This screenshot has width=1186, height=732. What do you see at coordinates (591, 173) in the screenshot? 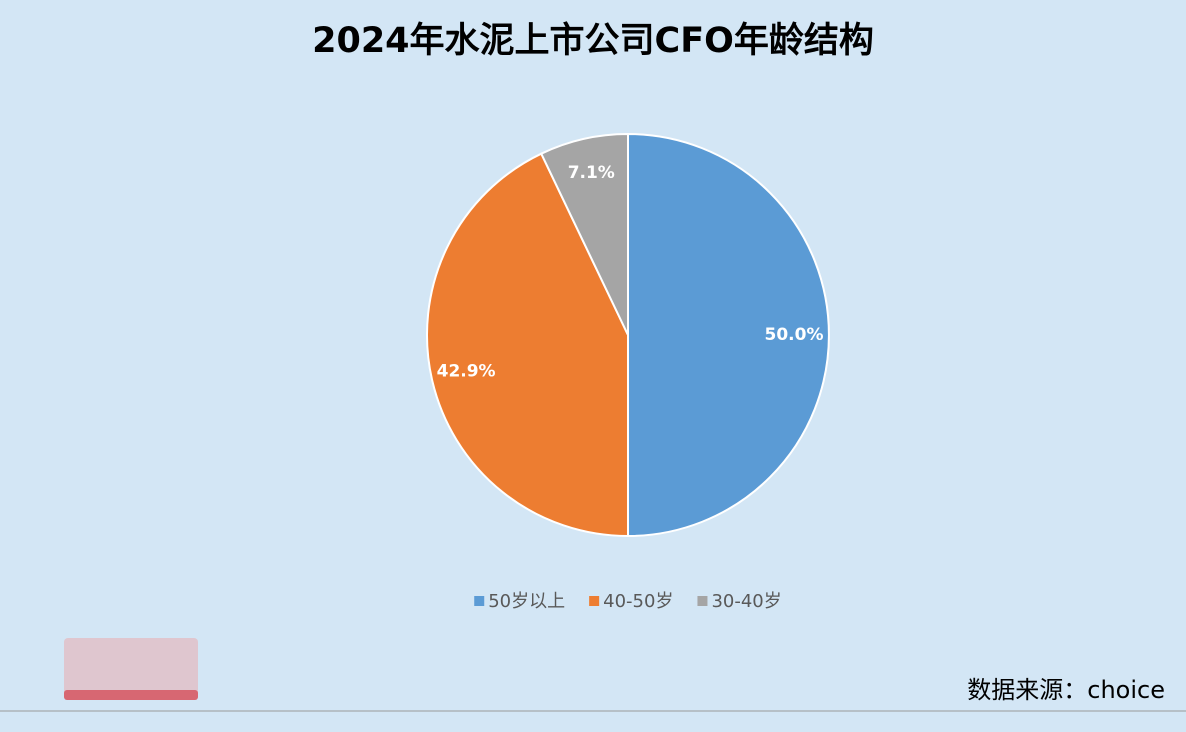
I see `data-label: 7.1%` at bounding box center [591, 173].